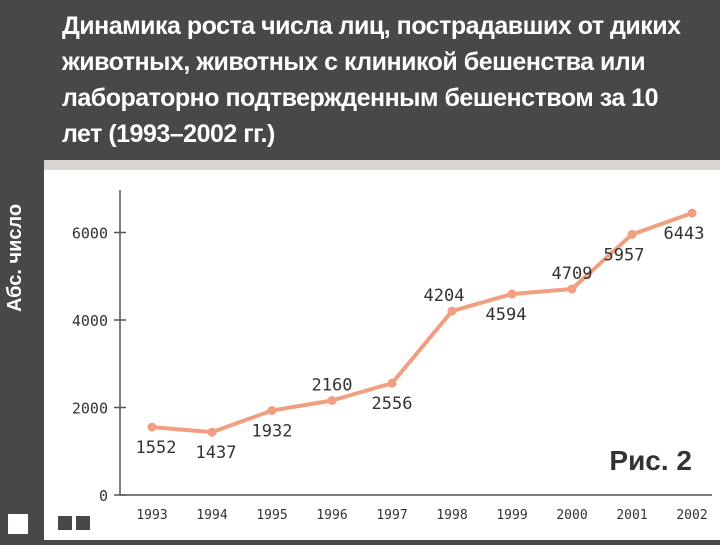 Image resolution: width=720 pixels, height=545 pixels. What do you see at coordinates (90, 321) in the screenshot?
I see `y-tick-label: 4000` at bounding box center [90, 321].